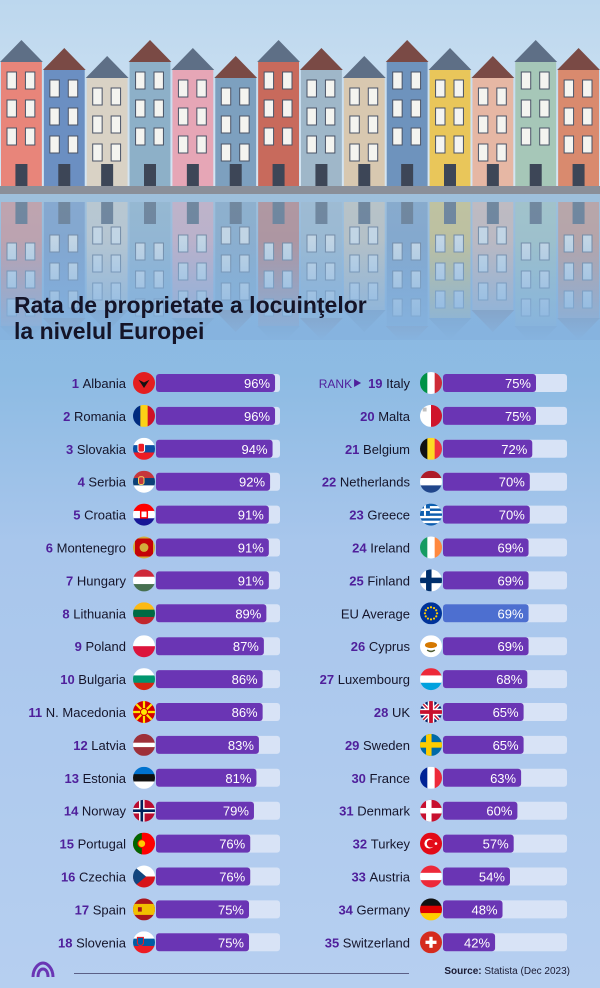 This screenshot has width=600, height=988. What do you see at coordinates (100, 909) in the screenshot?
I see `category-label: 17 Spain` at bounding box center [100, 909].